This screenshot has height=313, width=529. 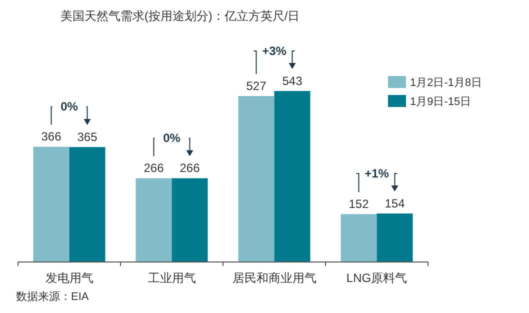 I want to click on source-note: 数据来源：EIA, so click(x=53, y=296).